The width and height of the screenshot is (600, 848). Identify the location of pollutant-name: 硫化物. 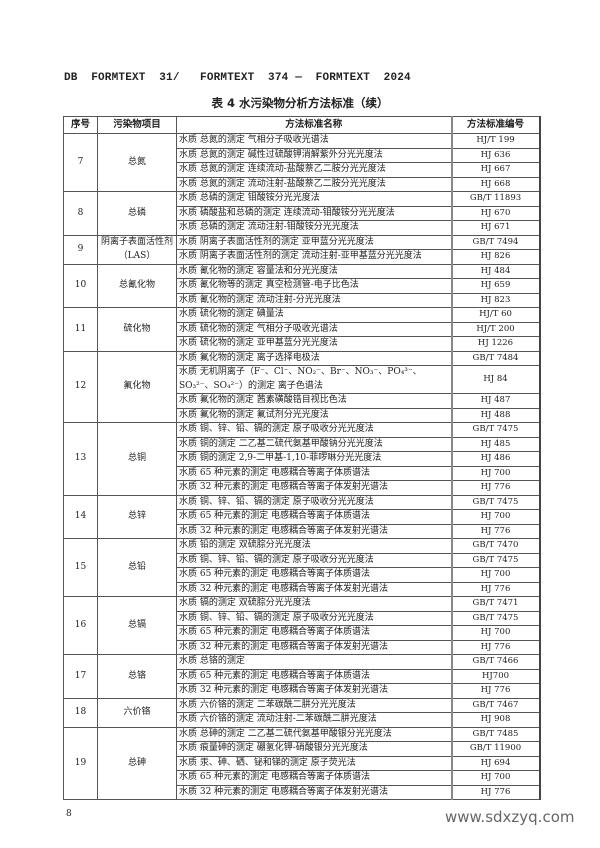
(137, 329).